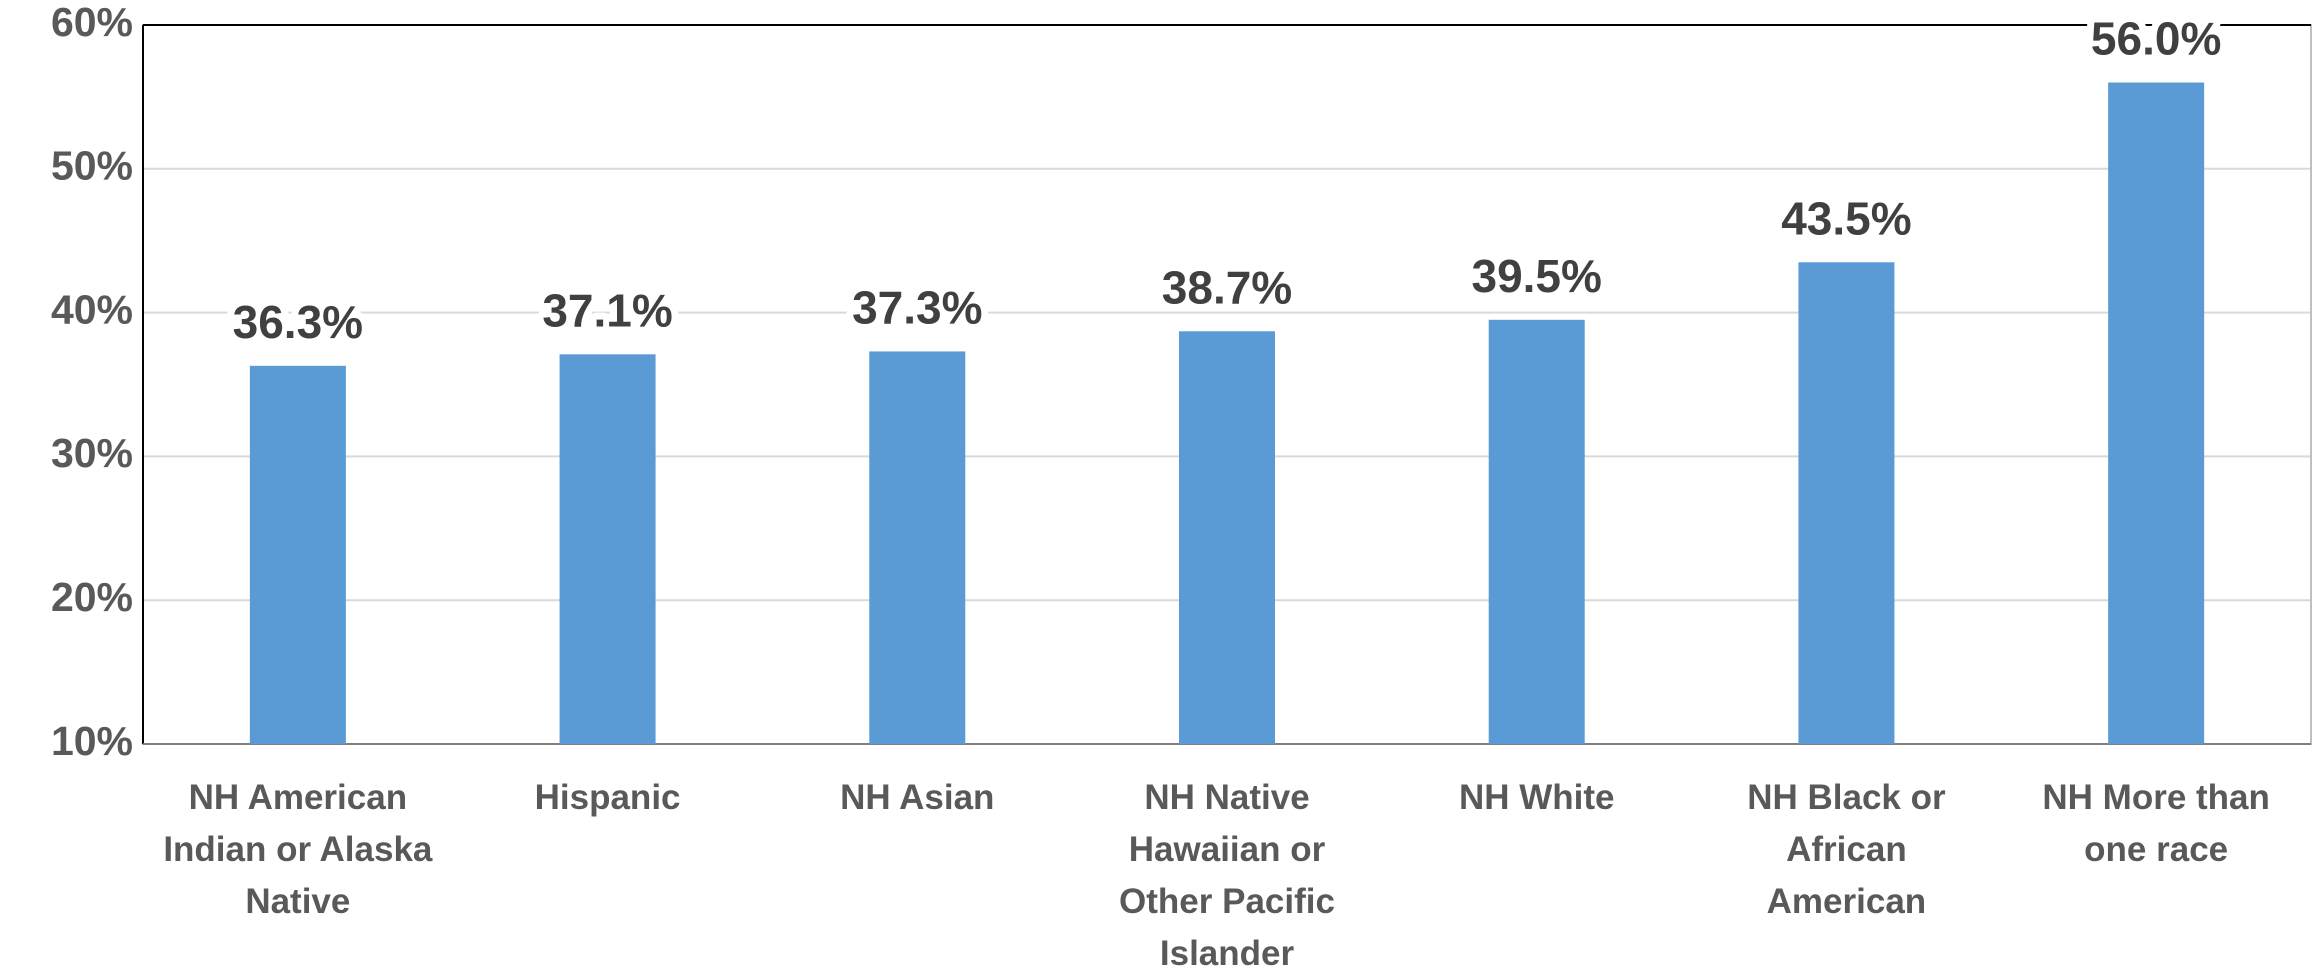 This screenshot has width=2320, height=972. I want to click on value-label: 43.5%, so click(1846, 218).